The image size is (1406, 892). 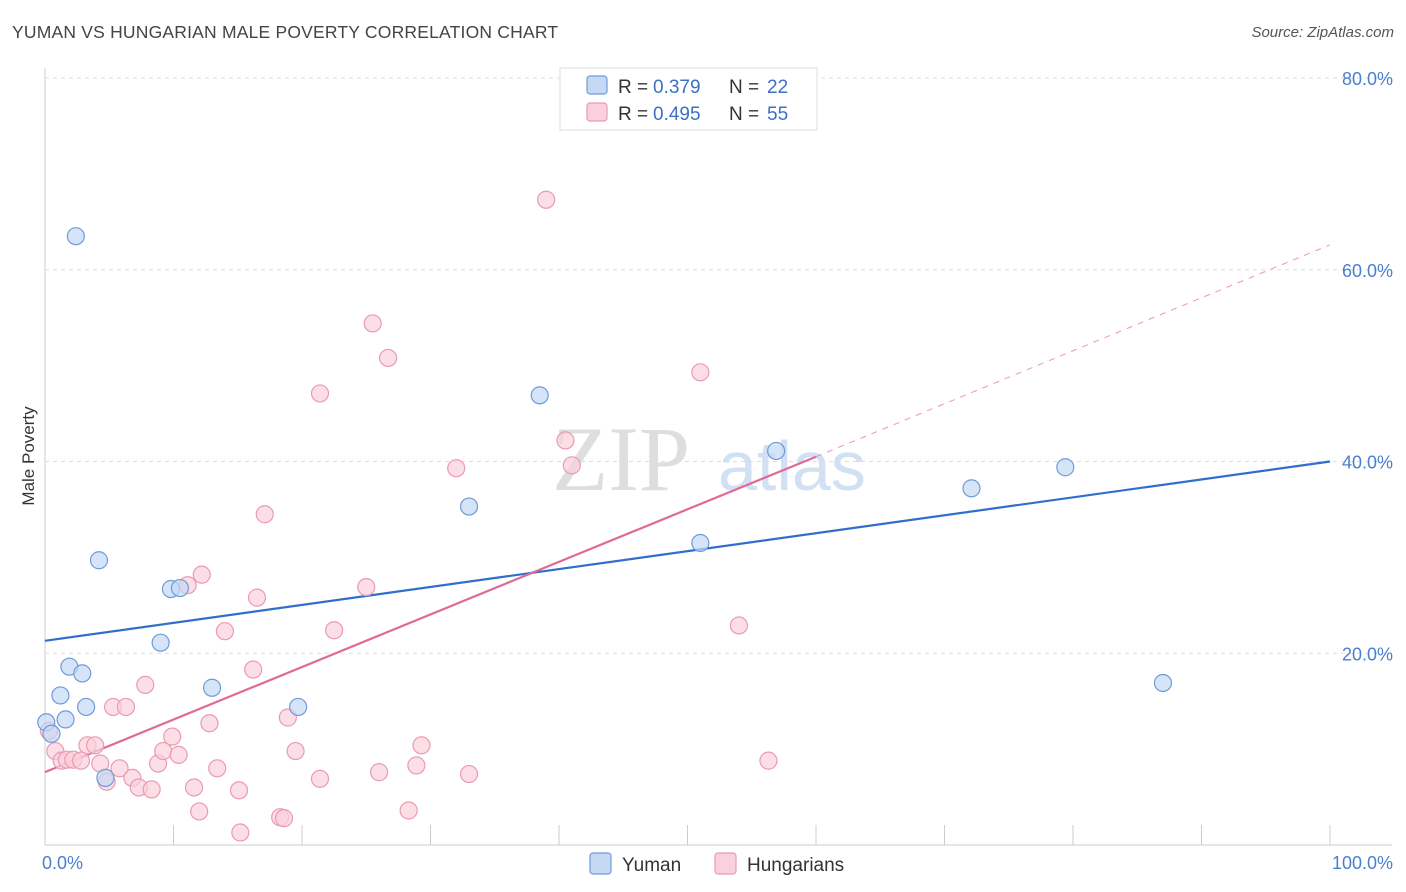 I want to click on x-tick-label-0: 0.0%, so click(x=62, y=863).